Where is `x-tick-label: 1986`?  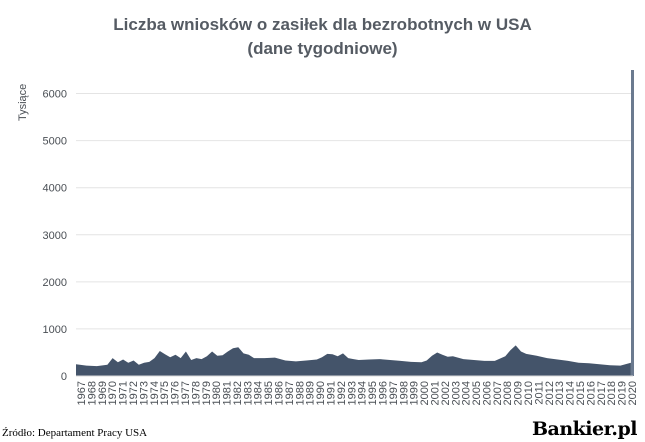
x-tick-label: 1986 is located at coordinates (280, 393).